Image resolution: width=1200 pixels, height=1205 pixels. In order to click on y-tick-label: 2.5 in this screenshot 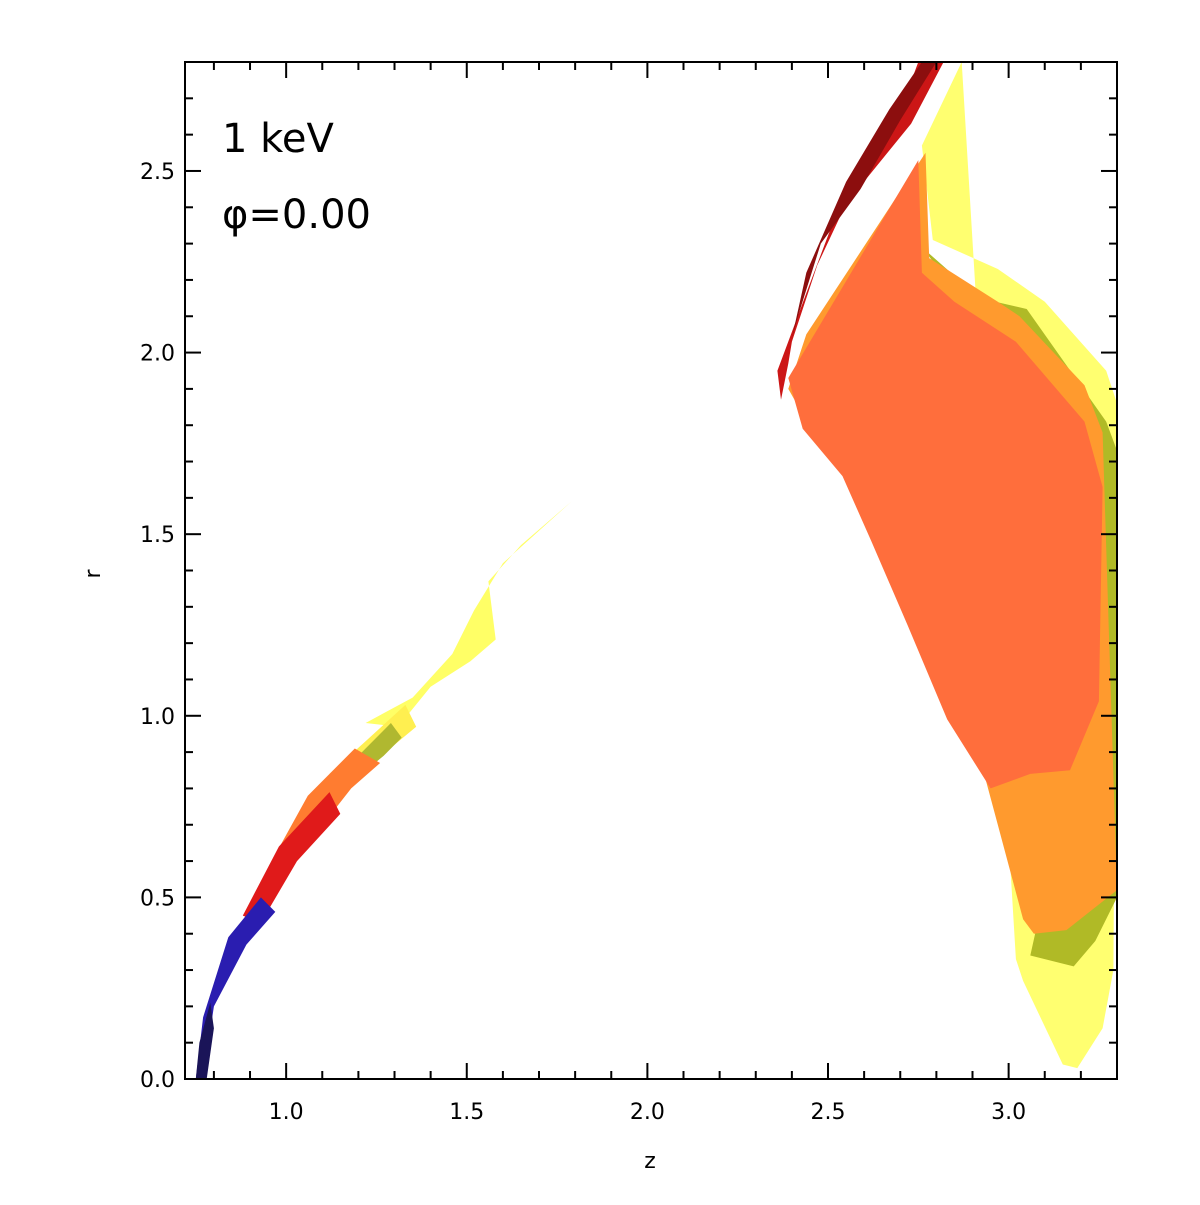, I will do `click(157, 172)`.